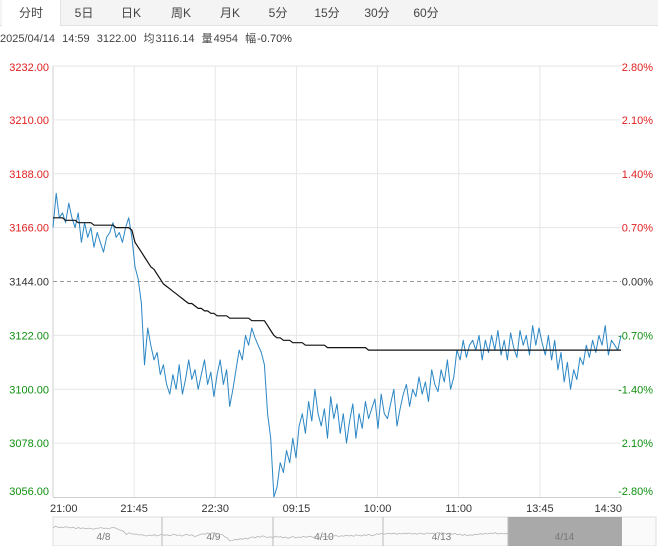  I want to click on y-tick-label: 3144.00, so click(29, 283).